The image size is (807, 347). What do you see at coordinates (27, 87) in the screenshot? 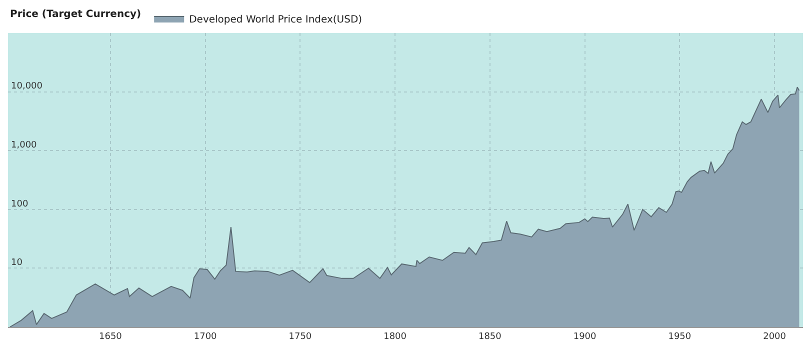
I see `y-tick-label: 10,000` at bounding box center [27, 87].